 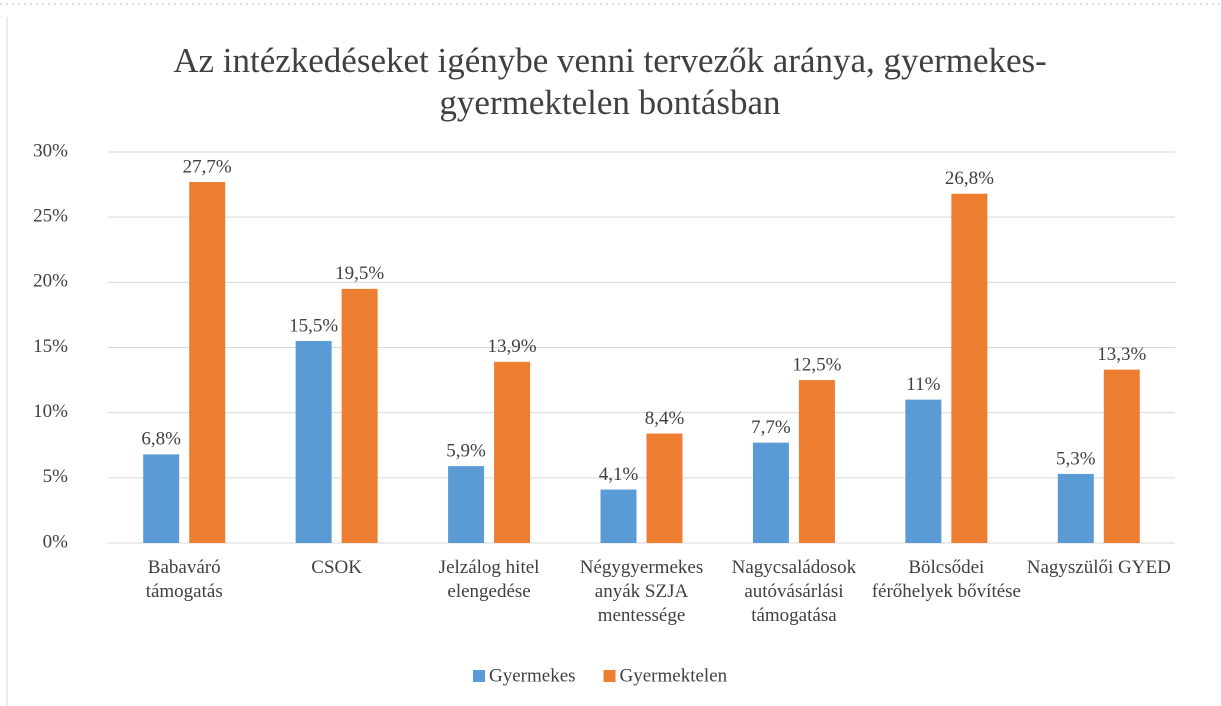 I want to click on x-tick-label: Nagyszülői GYED, so click(x=1098, y=567).